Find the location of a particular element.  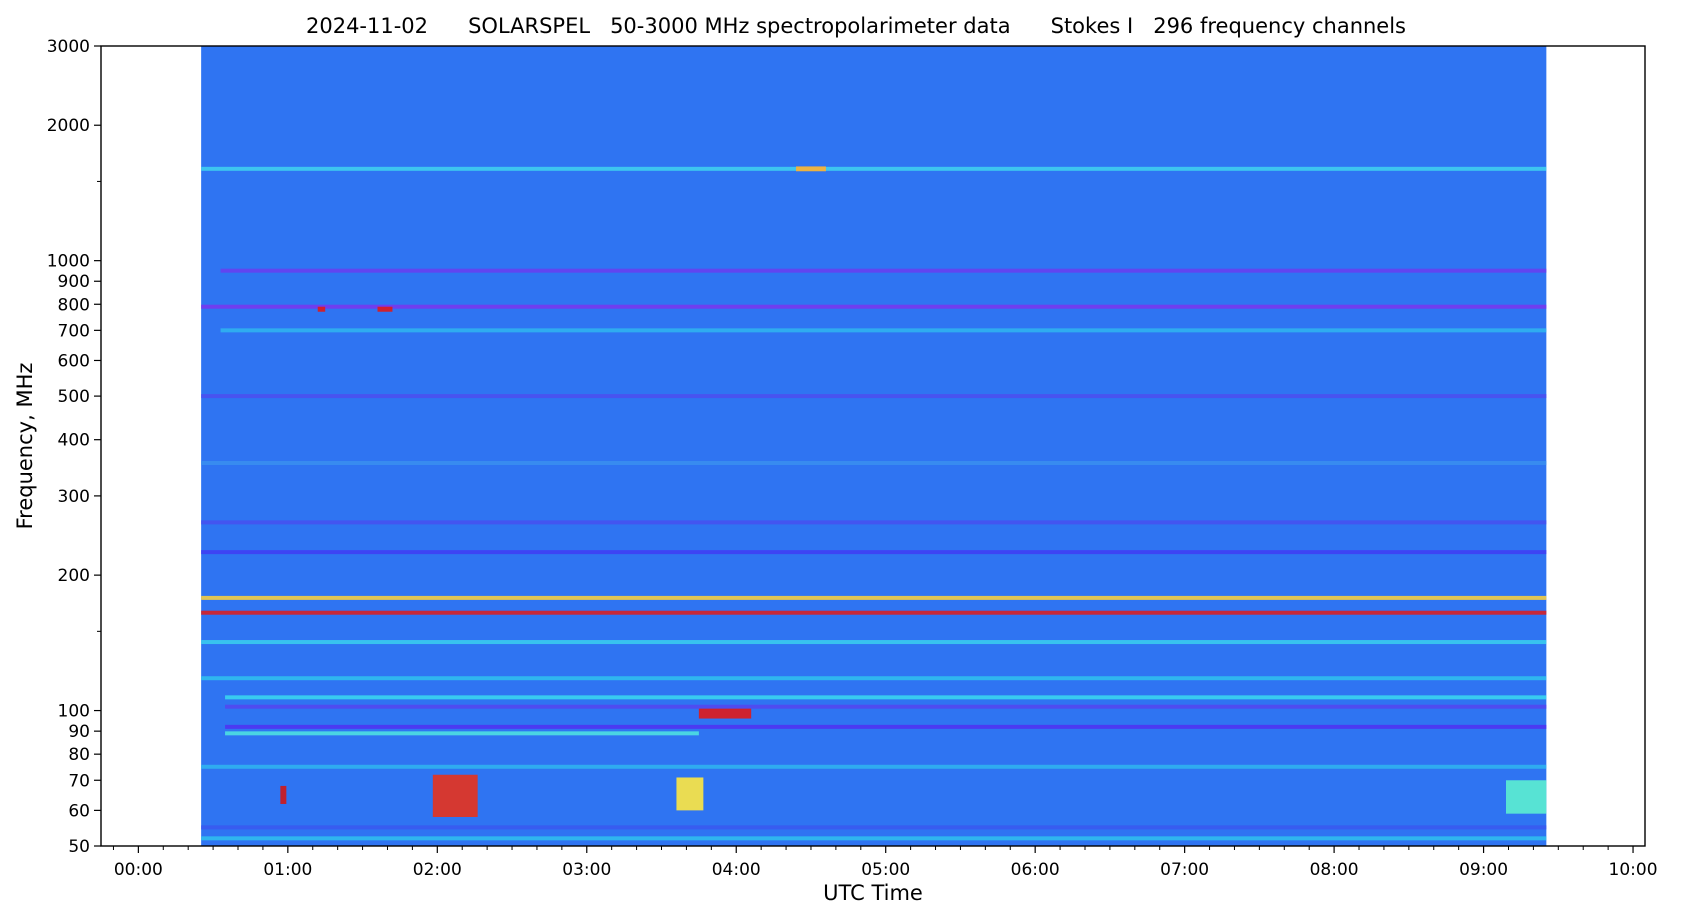

x-tick-label: 05:00 is located at coordinates (885, 870).